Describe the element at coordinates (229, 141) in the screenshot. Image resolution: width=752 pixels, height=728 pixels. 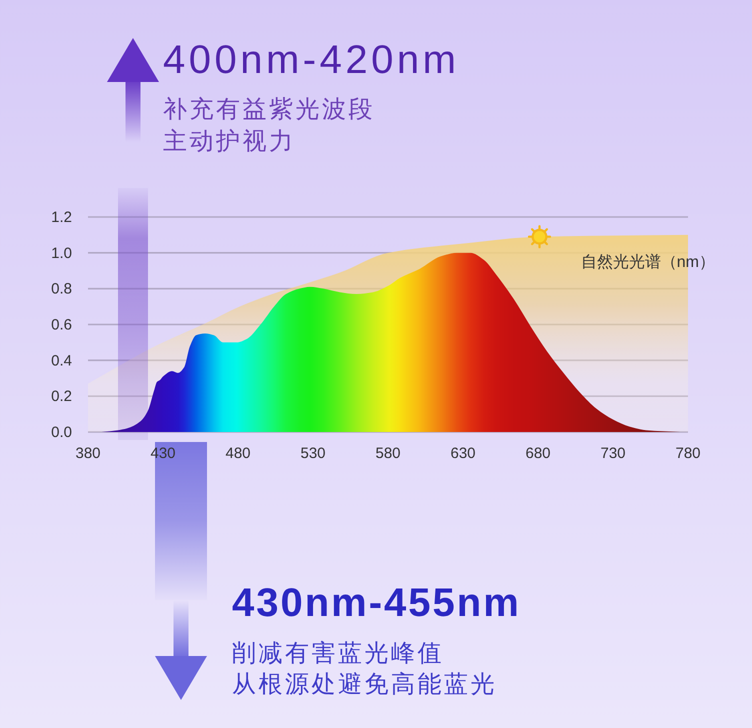
I see `annotation: 主动护视力` at that location.